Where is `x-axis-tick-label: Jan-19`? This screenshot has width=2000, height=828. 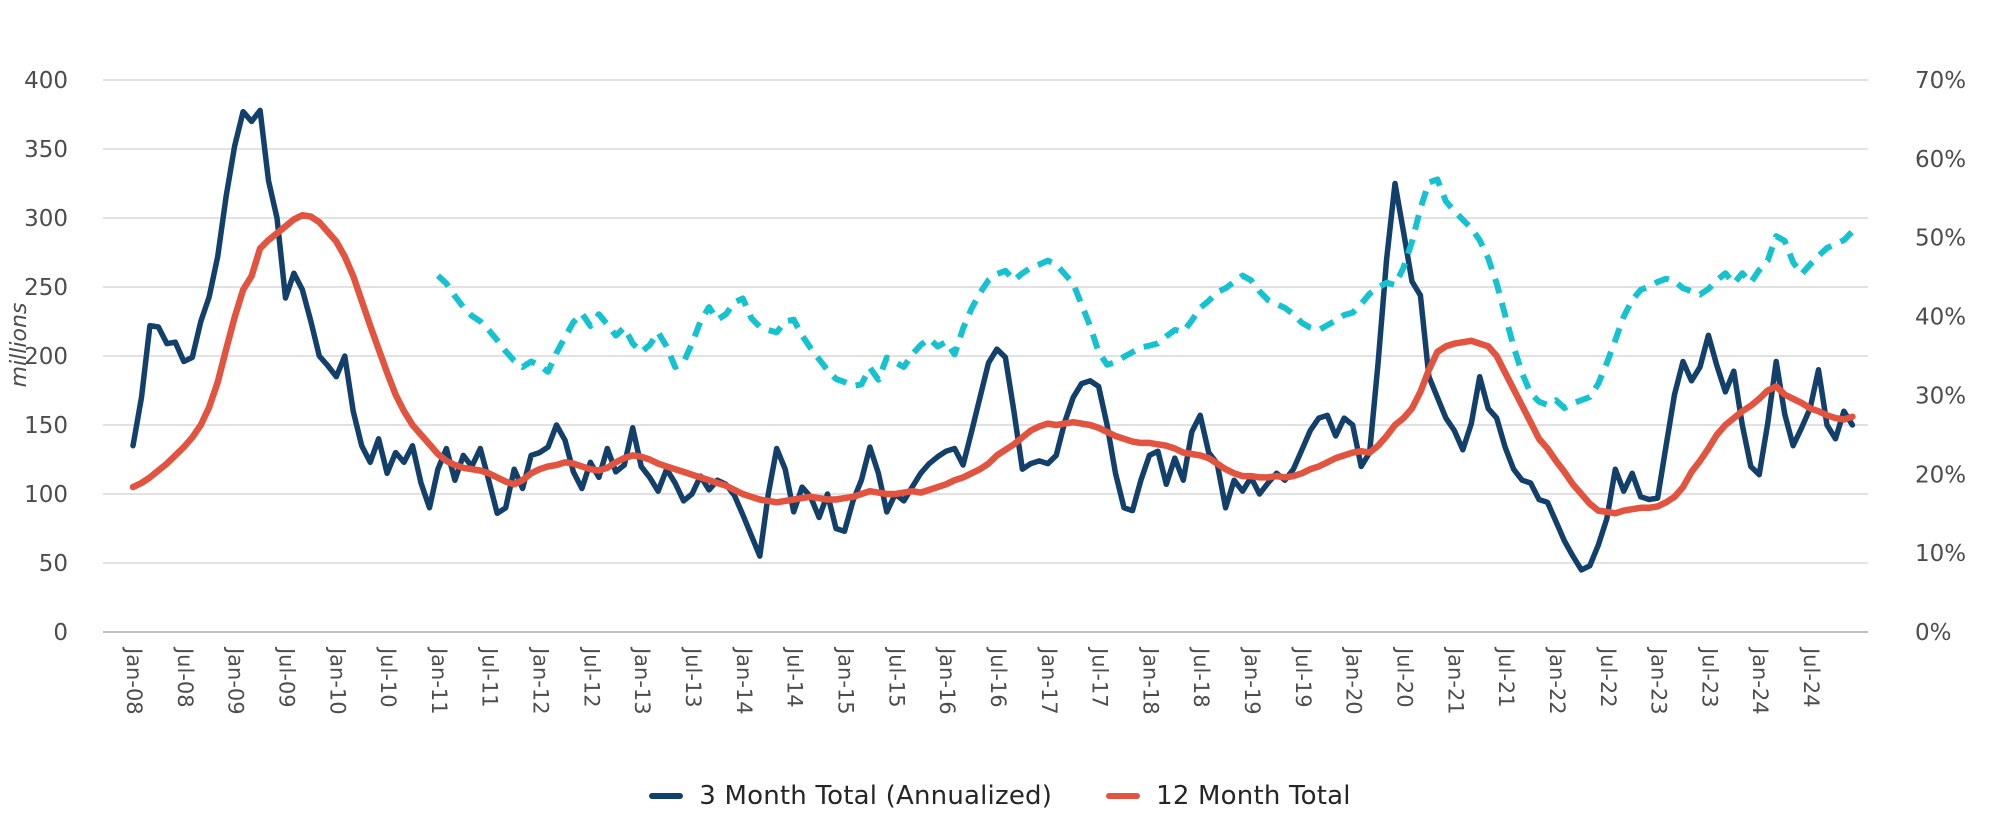 x-axis-tick-label: Jan-19 is located at coordinates (1252, 680).